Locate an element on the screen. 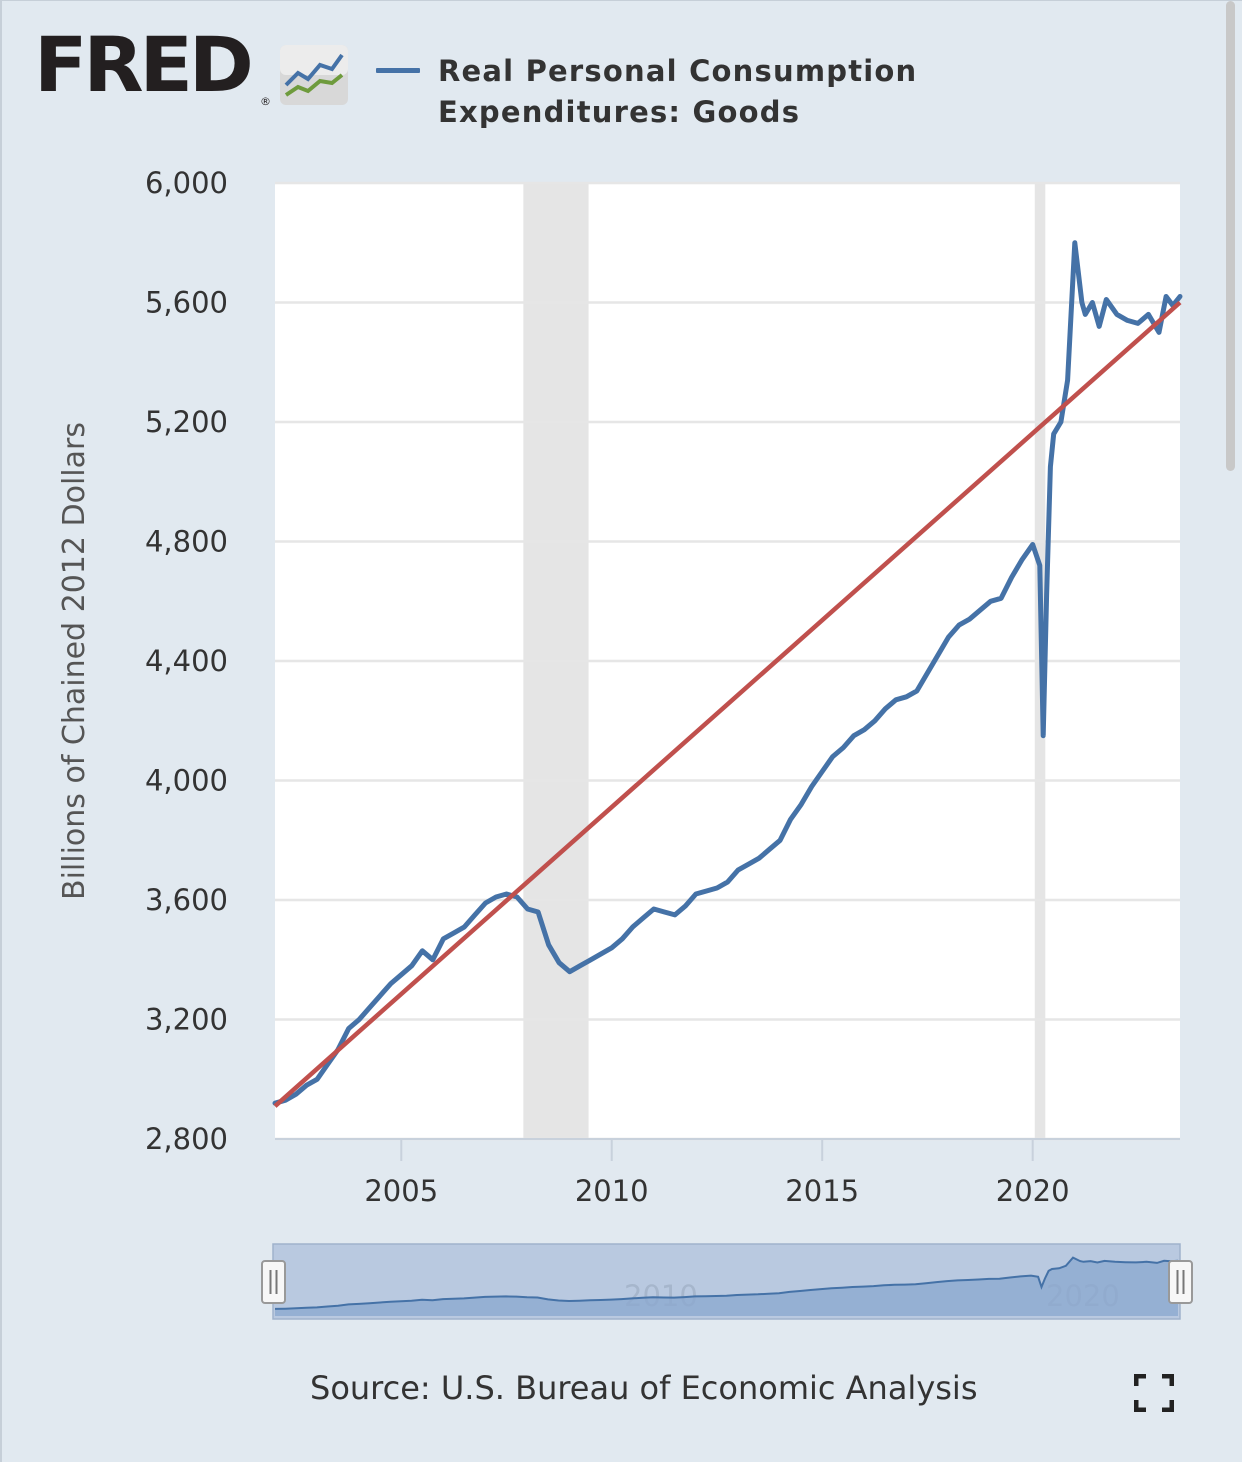  y-tick-label: 4,400 is located at coordinates (186, 661).